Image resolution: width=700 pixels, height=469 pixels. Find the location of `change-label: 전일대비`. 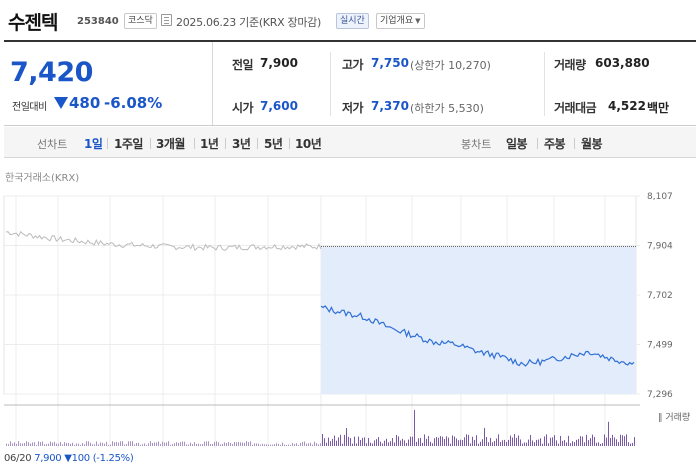

change-label: 전일대비 is located at coordinates (29, 107).